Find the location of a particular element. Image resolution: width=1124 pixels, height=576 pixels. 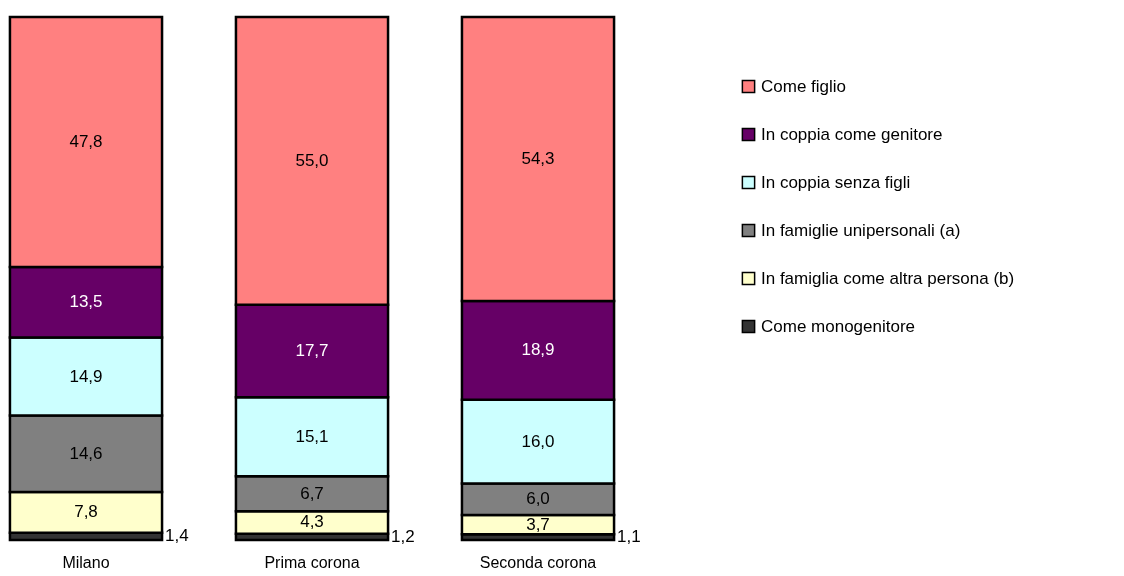

data-label: 55,0 is located at coordinates (312, 160).